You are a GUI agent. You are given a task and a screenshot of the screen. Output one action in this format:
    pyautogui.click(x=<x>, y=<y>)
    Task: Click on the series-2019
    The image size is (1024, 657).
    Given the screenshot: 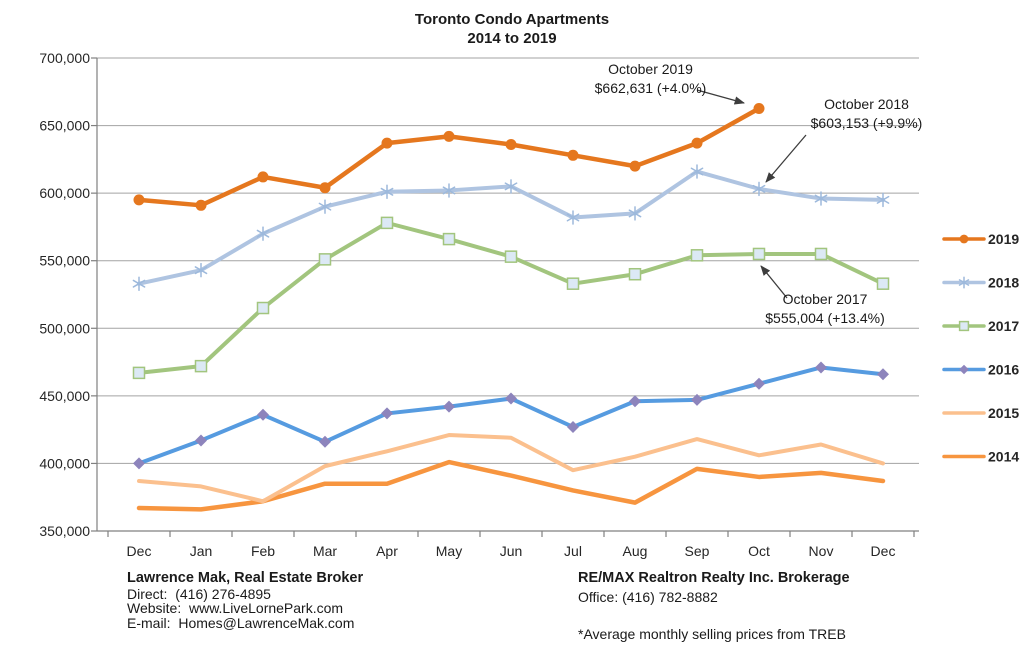 What is the action you would take?
    pyautogui.click(x=449, y=157)
    